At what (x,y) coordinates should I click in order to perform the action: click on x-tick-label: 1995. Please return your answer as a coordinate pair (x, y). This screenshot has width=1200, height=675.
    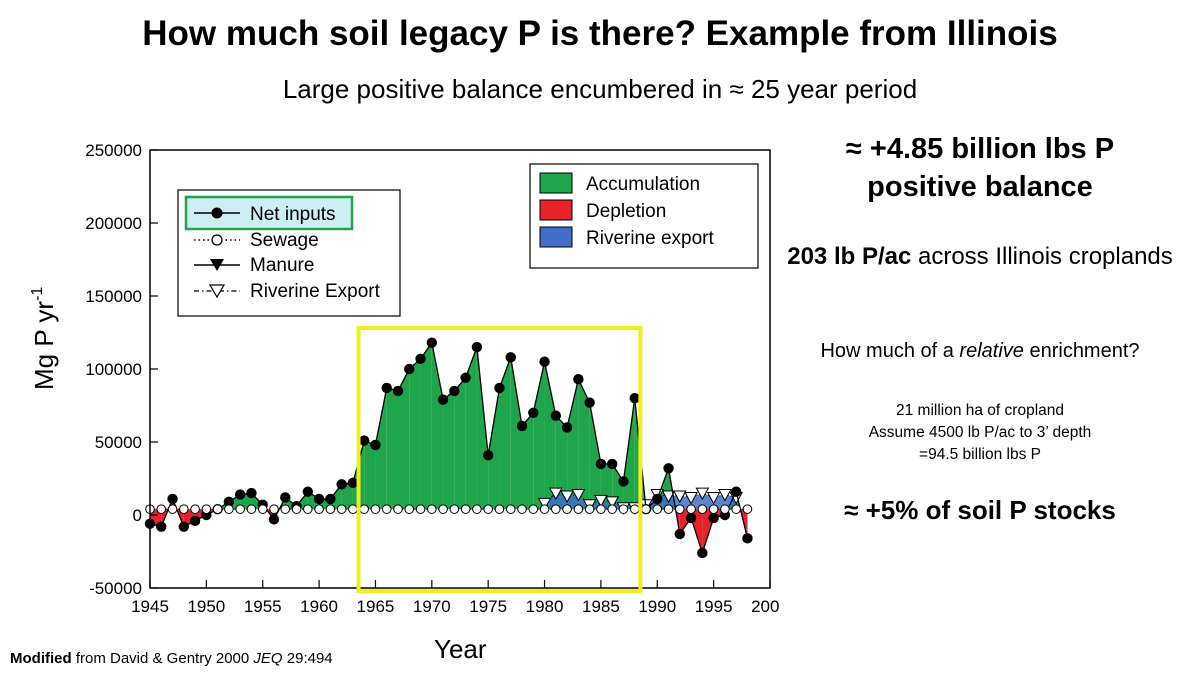
    Looking at the image, I should click on (714, 606).